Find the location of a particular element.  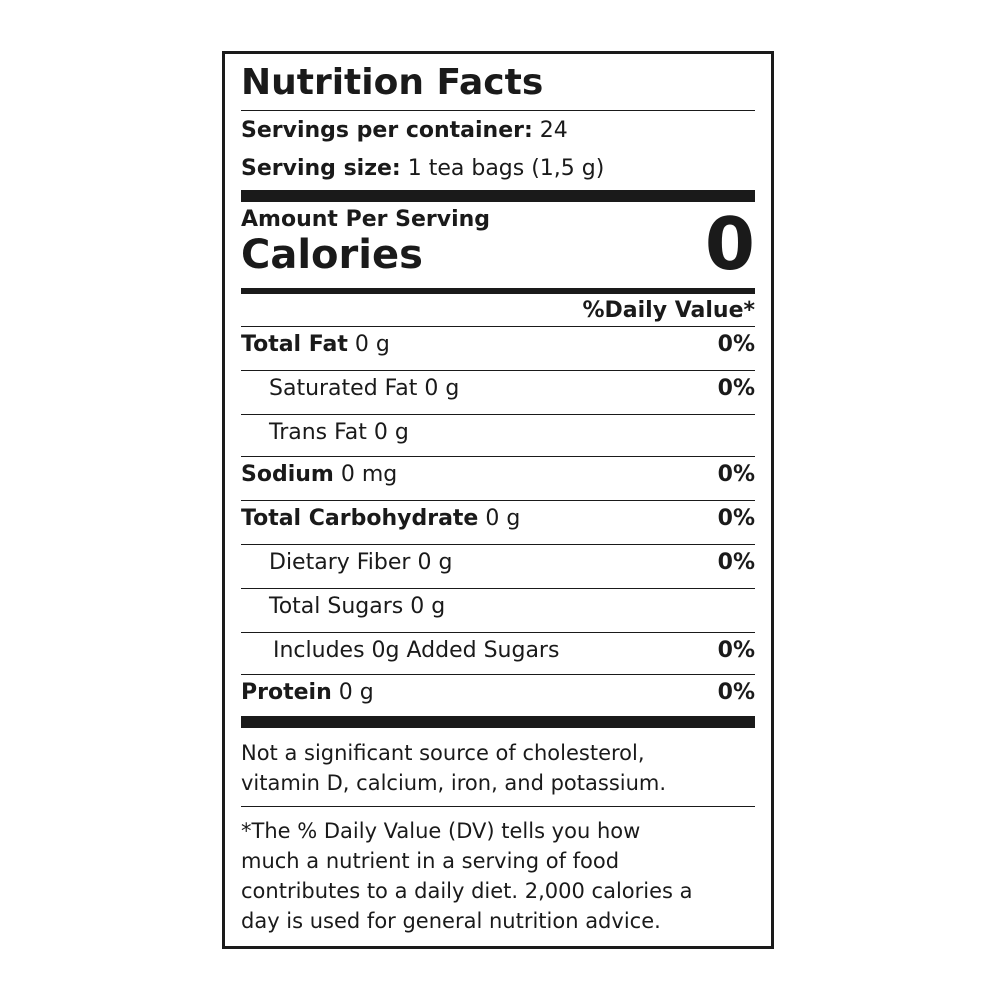

servings-value: 24 is located at coordinates (553, 130).